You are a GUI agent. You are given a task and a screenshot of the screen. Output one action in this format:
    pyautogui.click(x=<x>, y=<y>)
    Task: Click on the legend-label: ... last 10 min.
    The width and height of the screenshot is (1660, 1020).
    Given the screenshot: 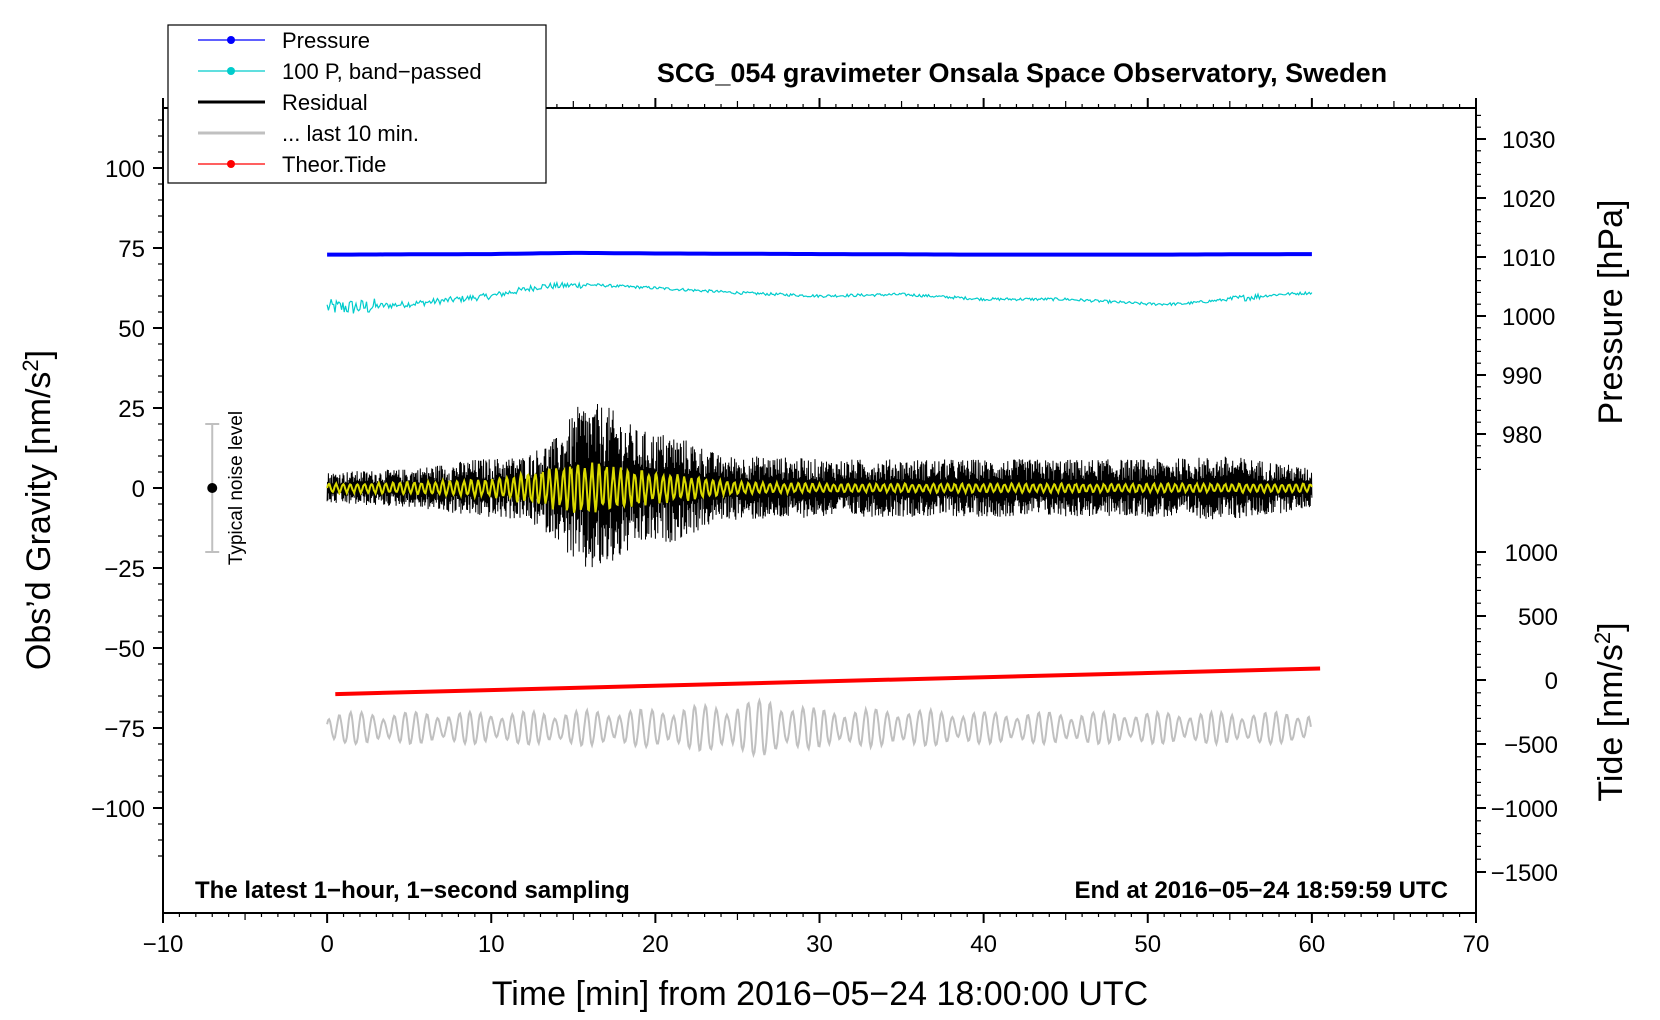 What is the action you would take?
    pyautogui.click(x=350, y=133)
    